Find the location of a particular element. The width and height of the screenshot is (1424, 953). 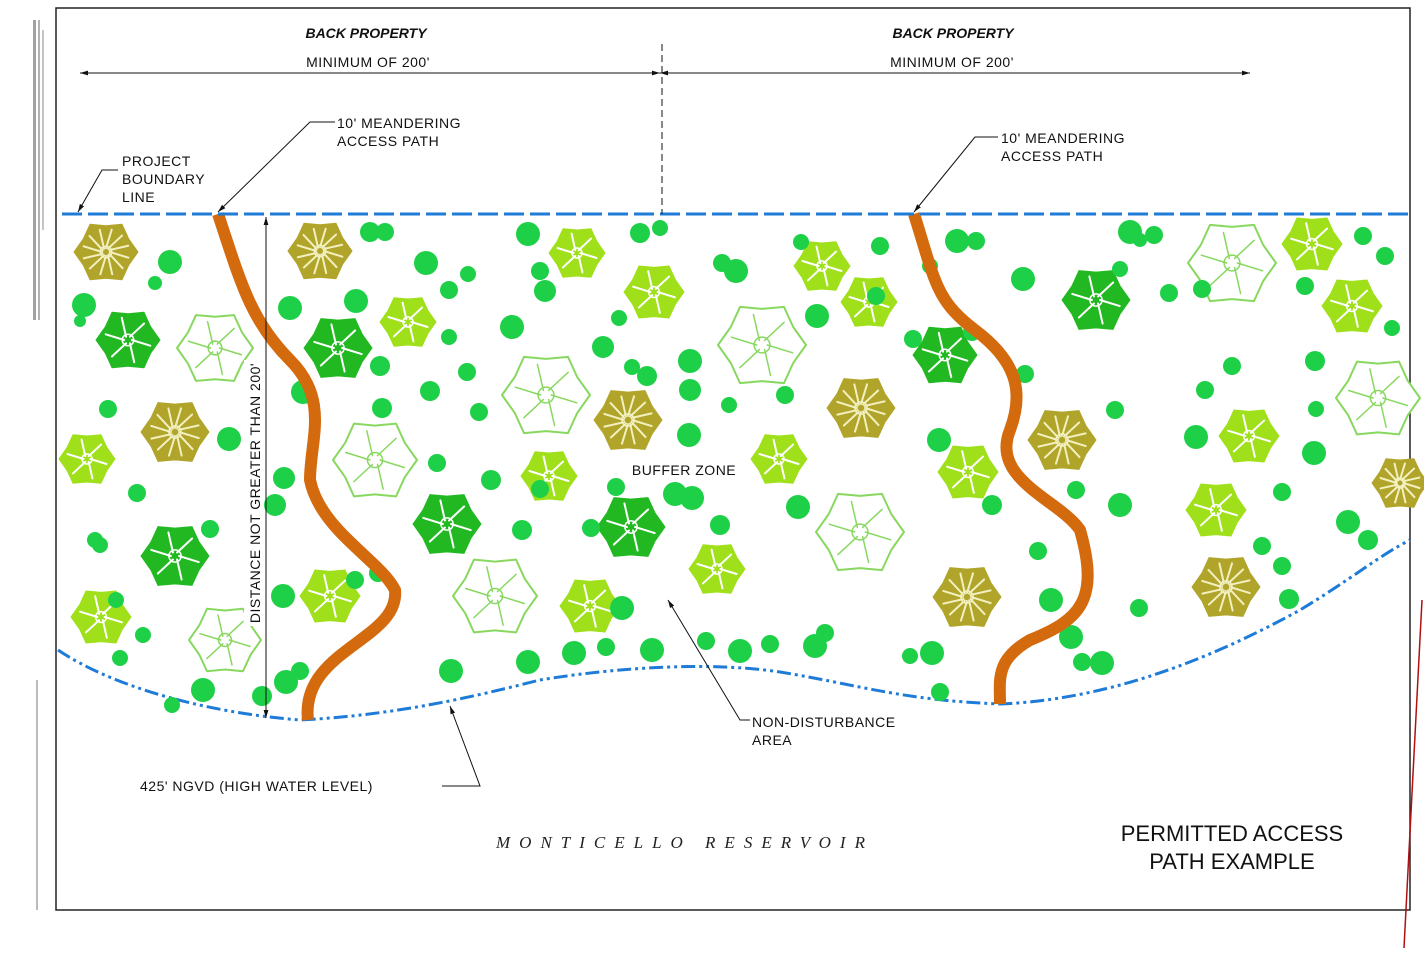

path-label-left-line1: 10' MEANDERING is located at coordinates (399, 123).